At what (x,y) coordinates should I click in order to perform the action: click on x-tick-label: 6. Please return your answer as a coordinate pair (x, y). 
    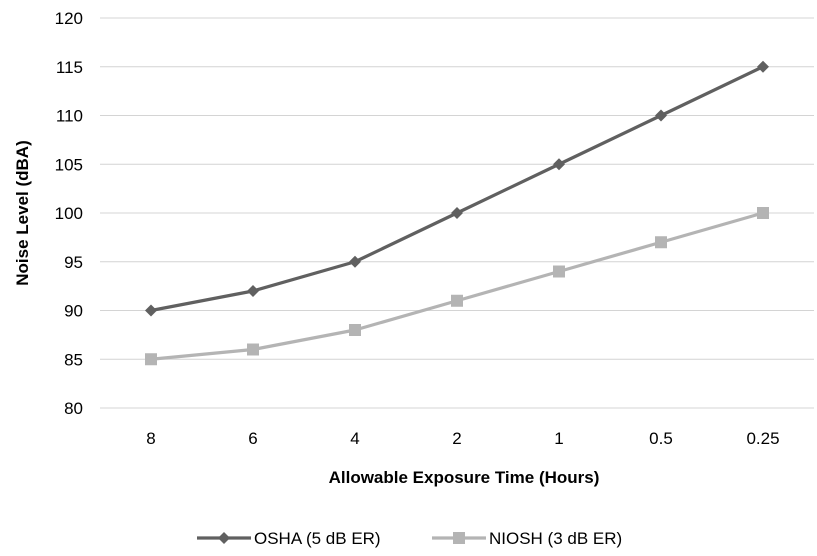
    Looking at the image, I should click on (252, 438).